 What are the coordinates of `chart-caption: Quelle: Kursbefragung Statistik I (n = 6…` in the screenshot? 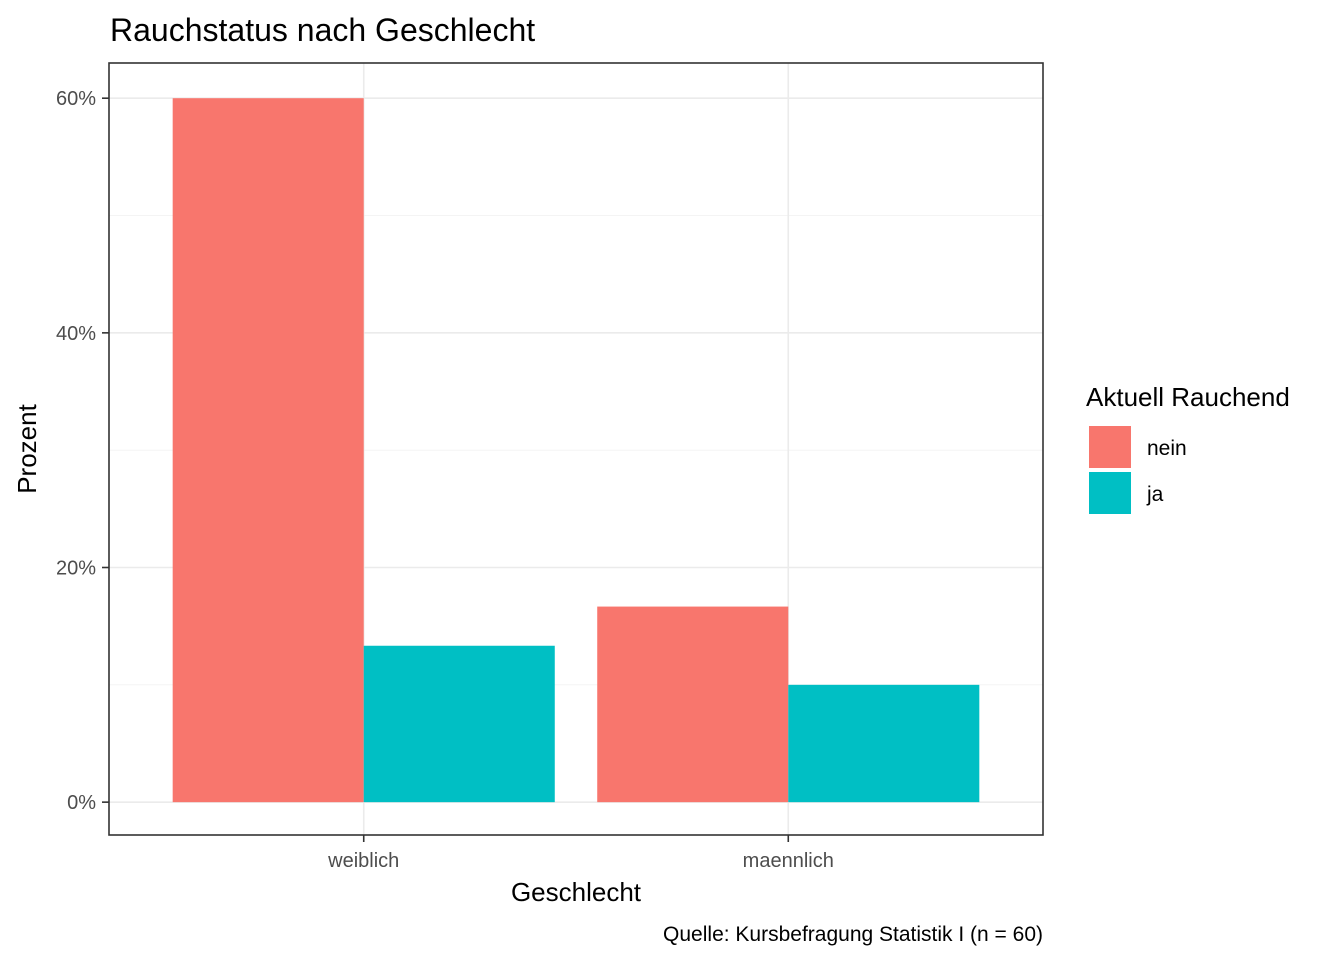 It's located at (853, 934).